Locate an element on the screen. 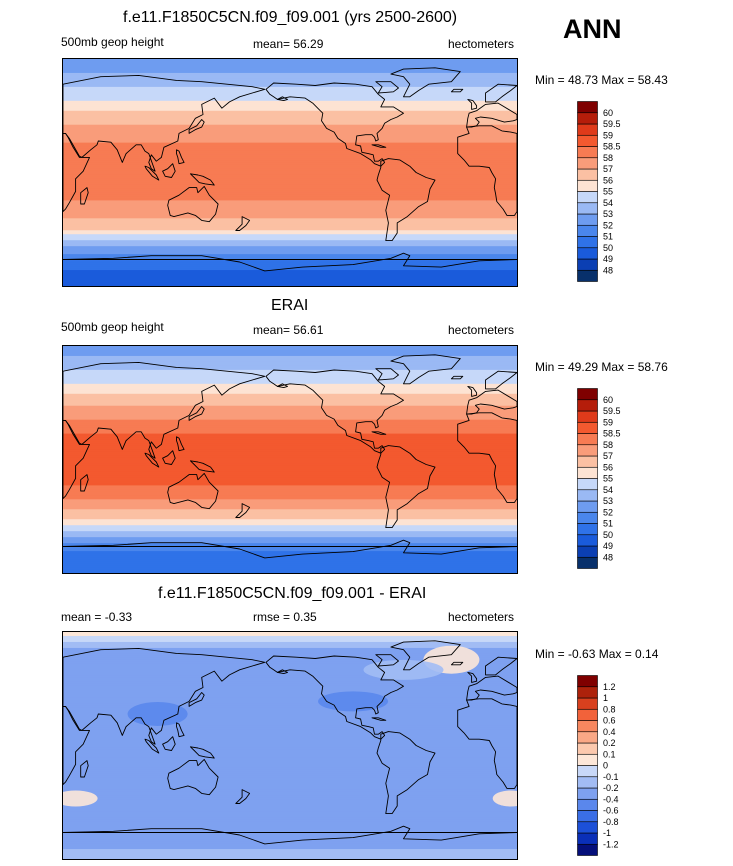  coastline-cuba is located at coordinates (379, 433).